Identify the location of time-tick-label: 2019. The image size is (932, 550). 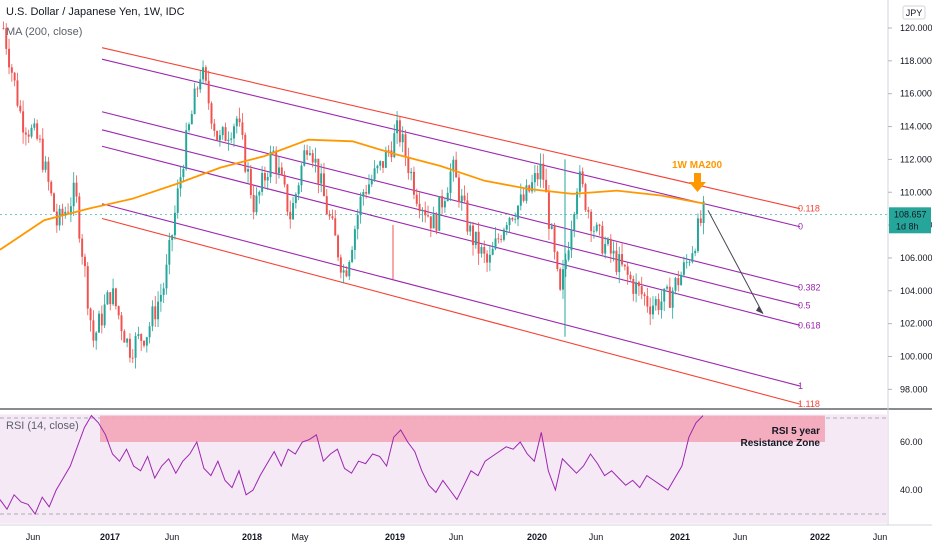
(395, 537).